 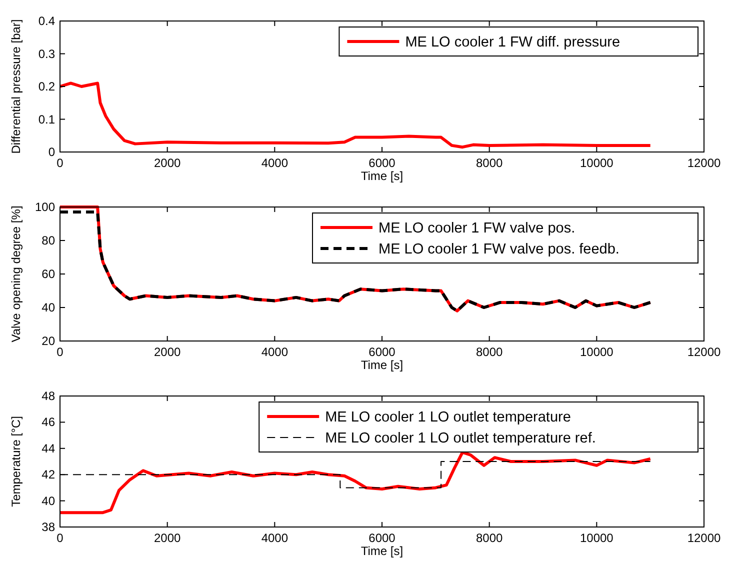 What do you see at coordinates (47, 87) in the screenshot?
I see `y-tick-label: 0.2` at bounding box center [47, 87].